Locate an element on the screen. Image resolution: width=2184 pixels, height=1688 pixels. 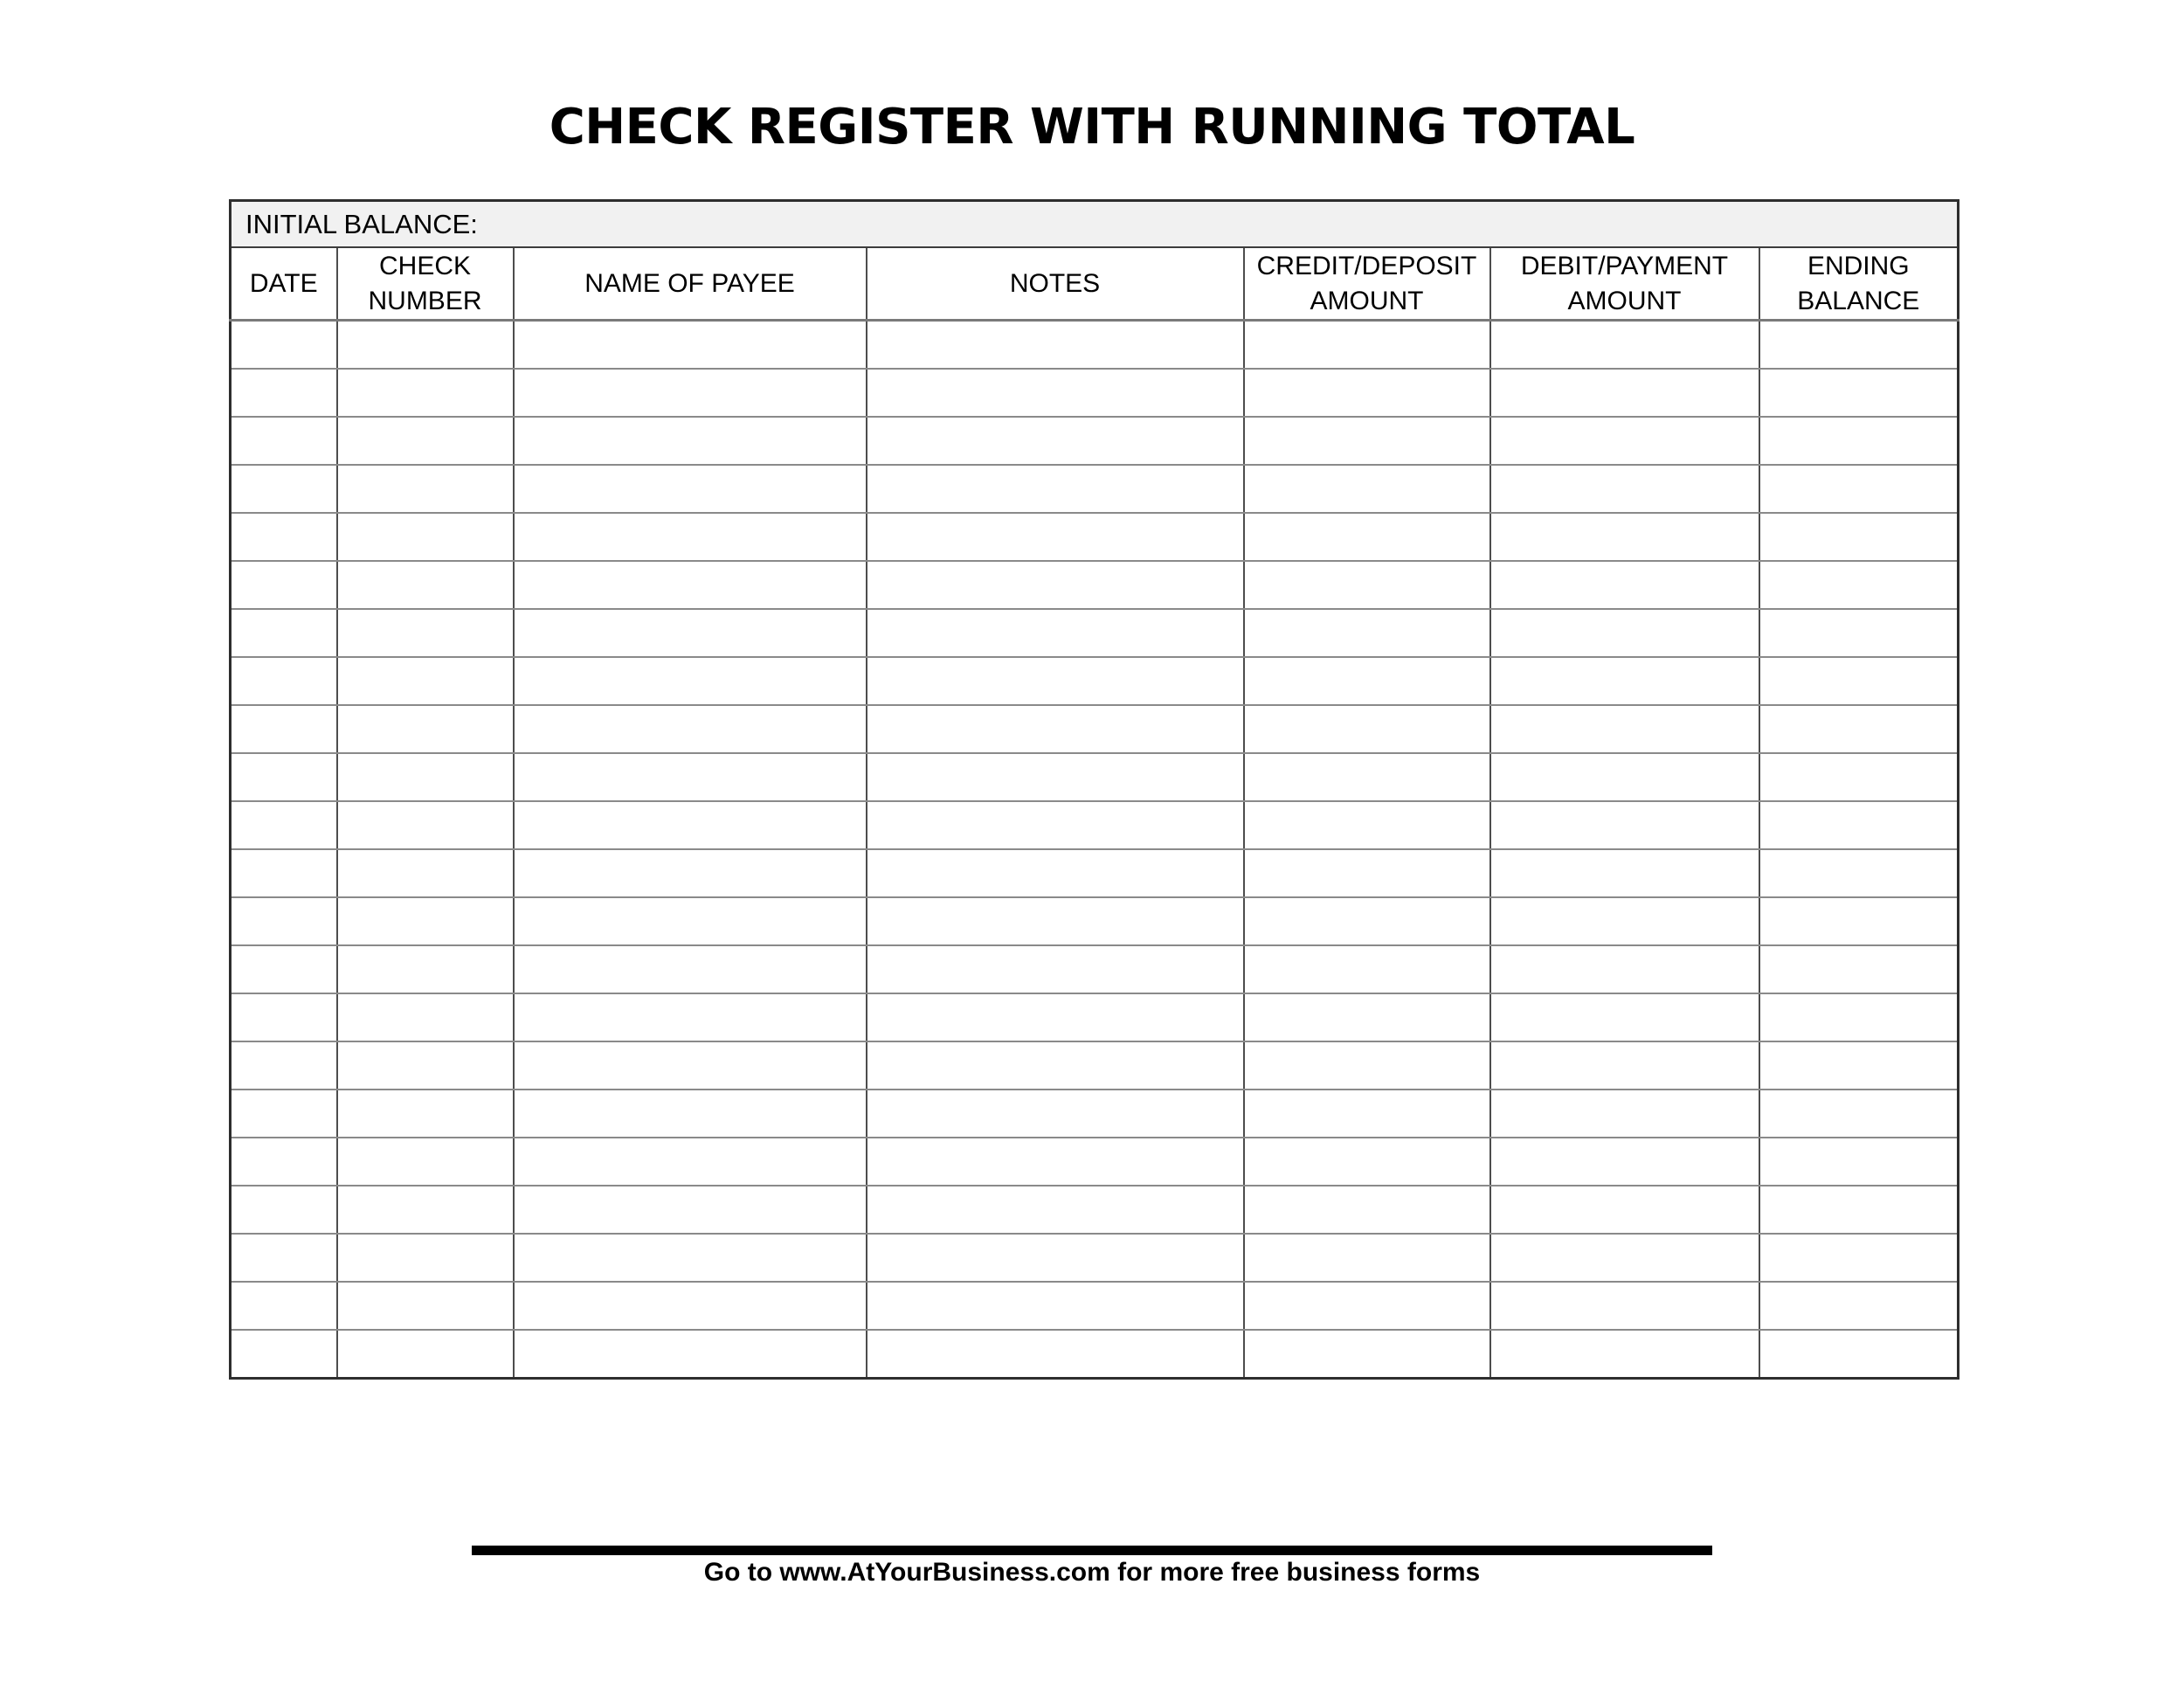
initial-balance-label: INITIAL BALANCE: is located at coordinates (1094, 224).